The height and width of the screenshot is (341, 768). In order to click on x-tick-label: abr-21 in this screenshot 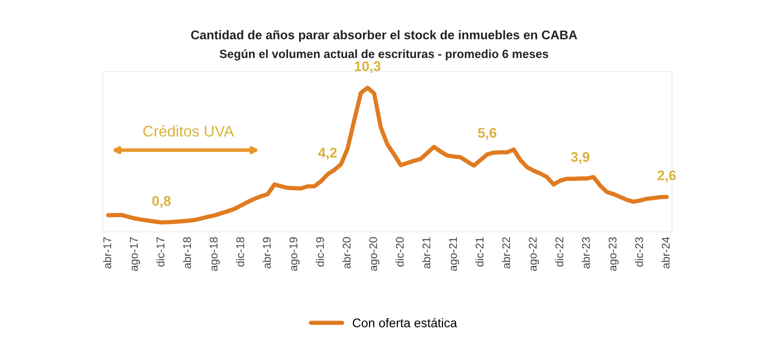, I will do `click(426, 252)`.